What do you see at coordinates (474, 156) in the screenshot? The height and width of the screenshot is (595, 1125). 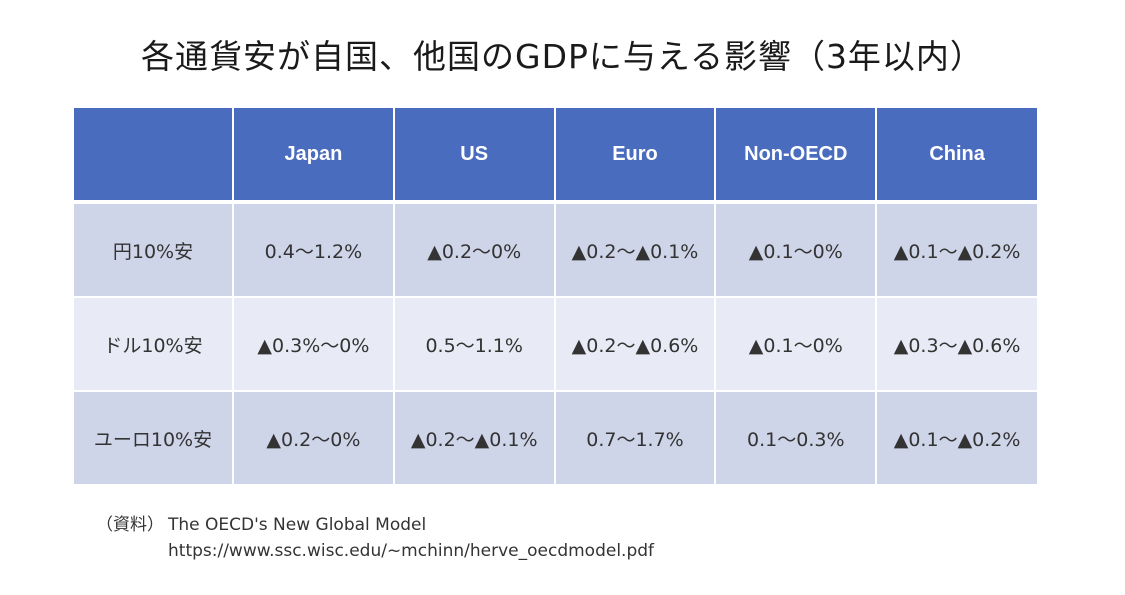 I see `header-us: US` at bounding box center [474, 156].